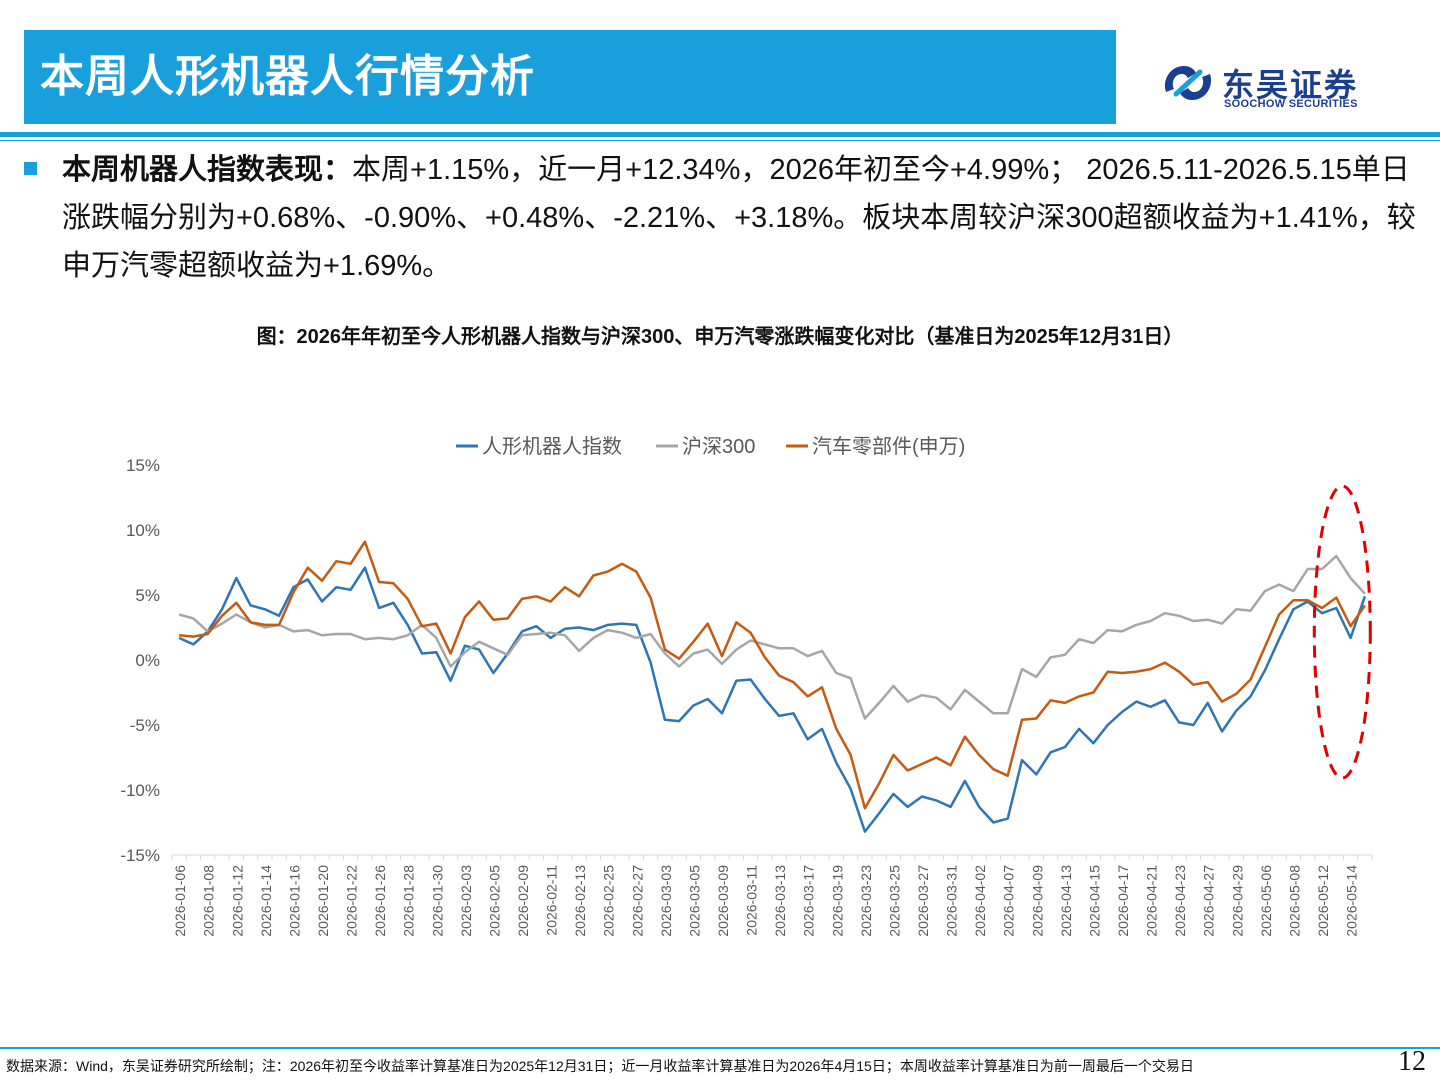  I want to click on y-tick-label: 0%, so click(147, 660).